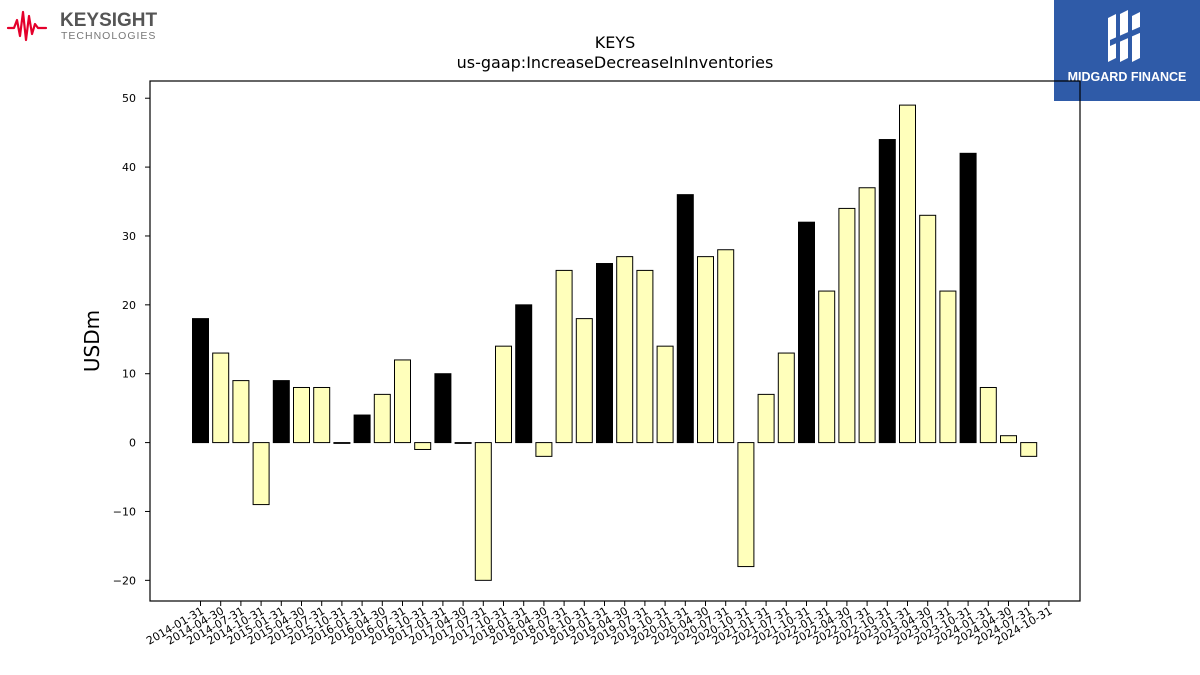 This screenshot has height=675, width=1200. I want to click on keysight-logo: KEYSIGHT TECHNOLOGIES, so click(91, 25).